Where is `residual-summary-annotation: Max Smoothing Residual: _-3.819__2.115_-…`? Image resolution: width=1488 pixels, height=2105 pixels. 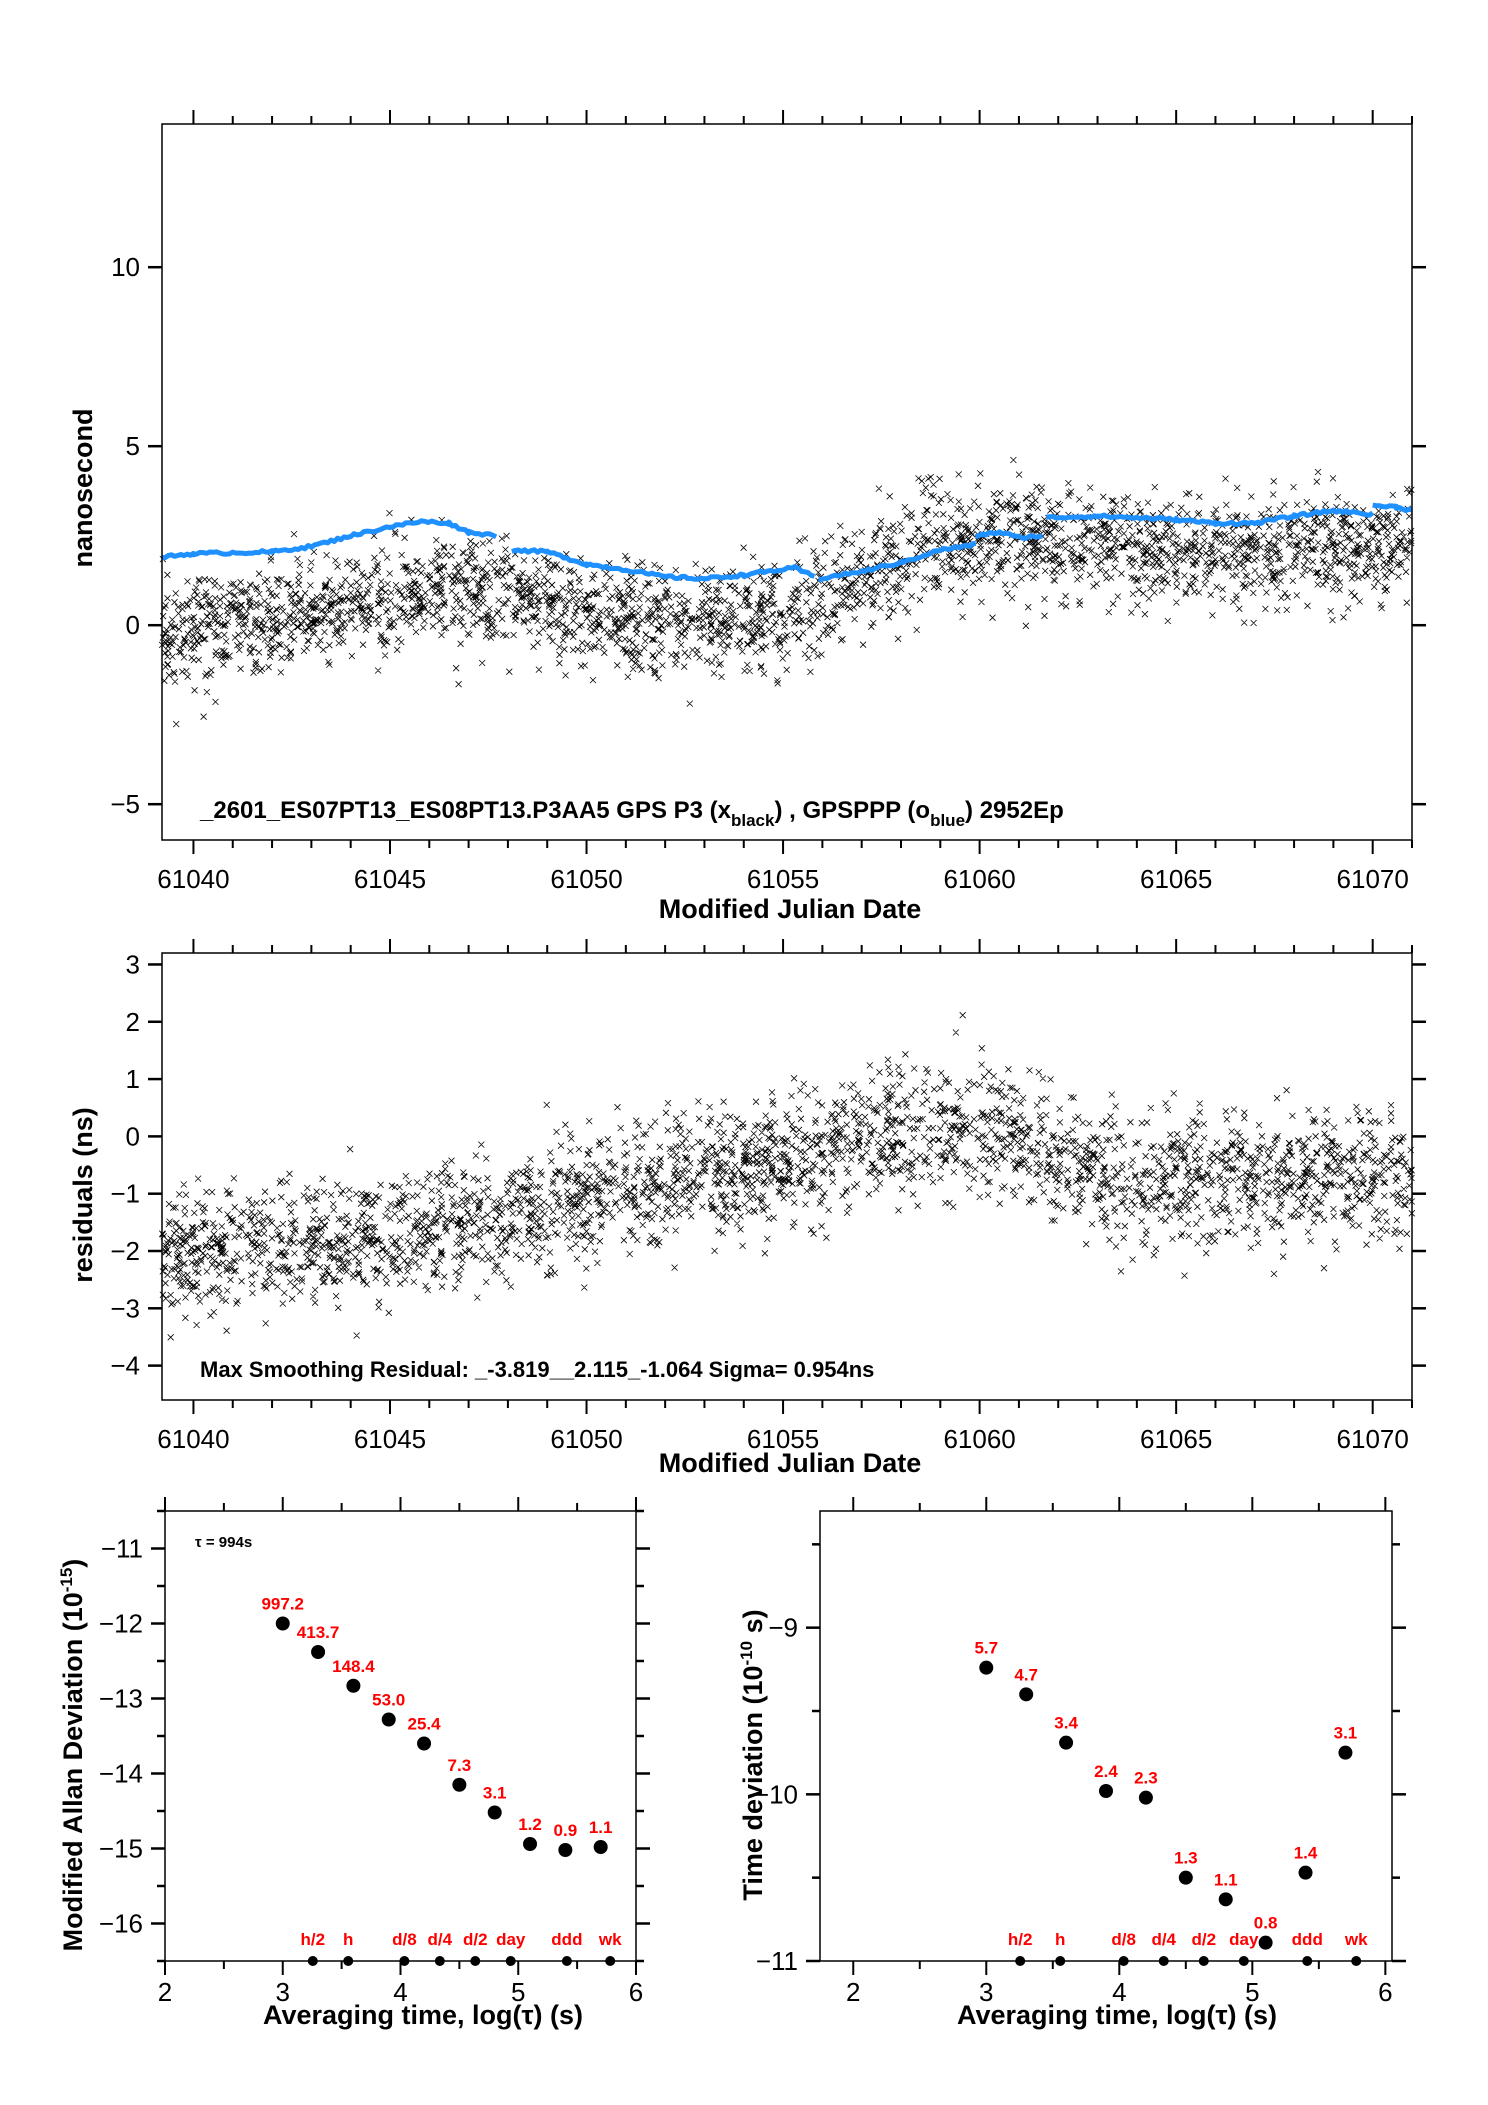
residual-summary-annotation: Max Smoothing Residual: _-3.819__2.115_-… is located at coordinates (537, 1369).